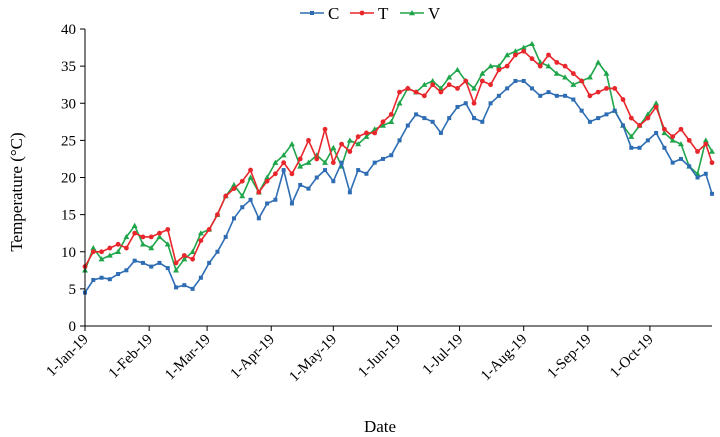  I want to click on y-tick-label: 20, so click(68, 179).